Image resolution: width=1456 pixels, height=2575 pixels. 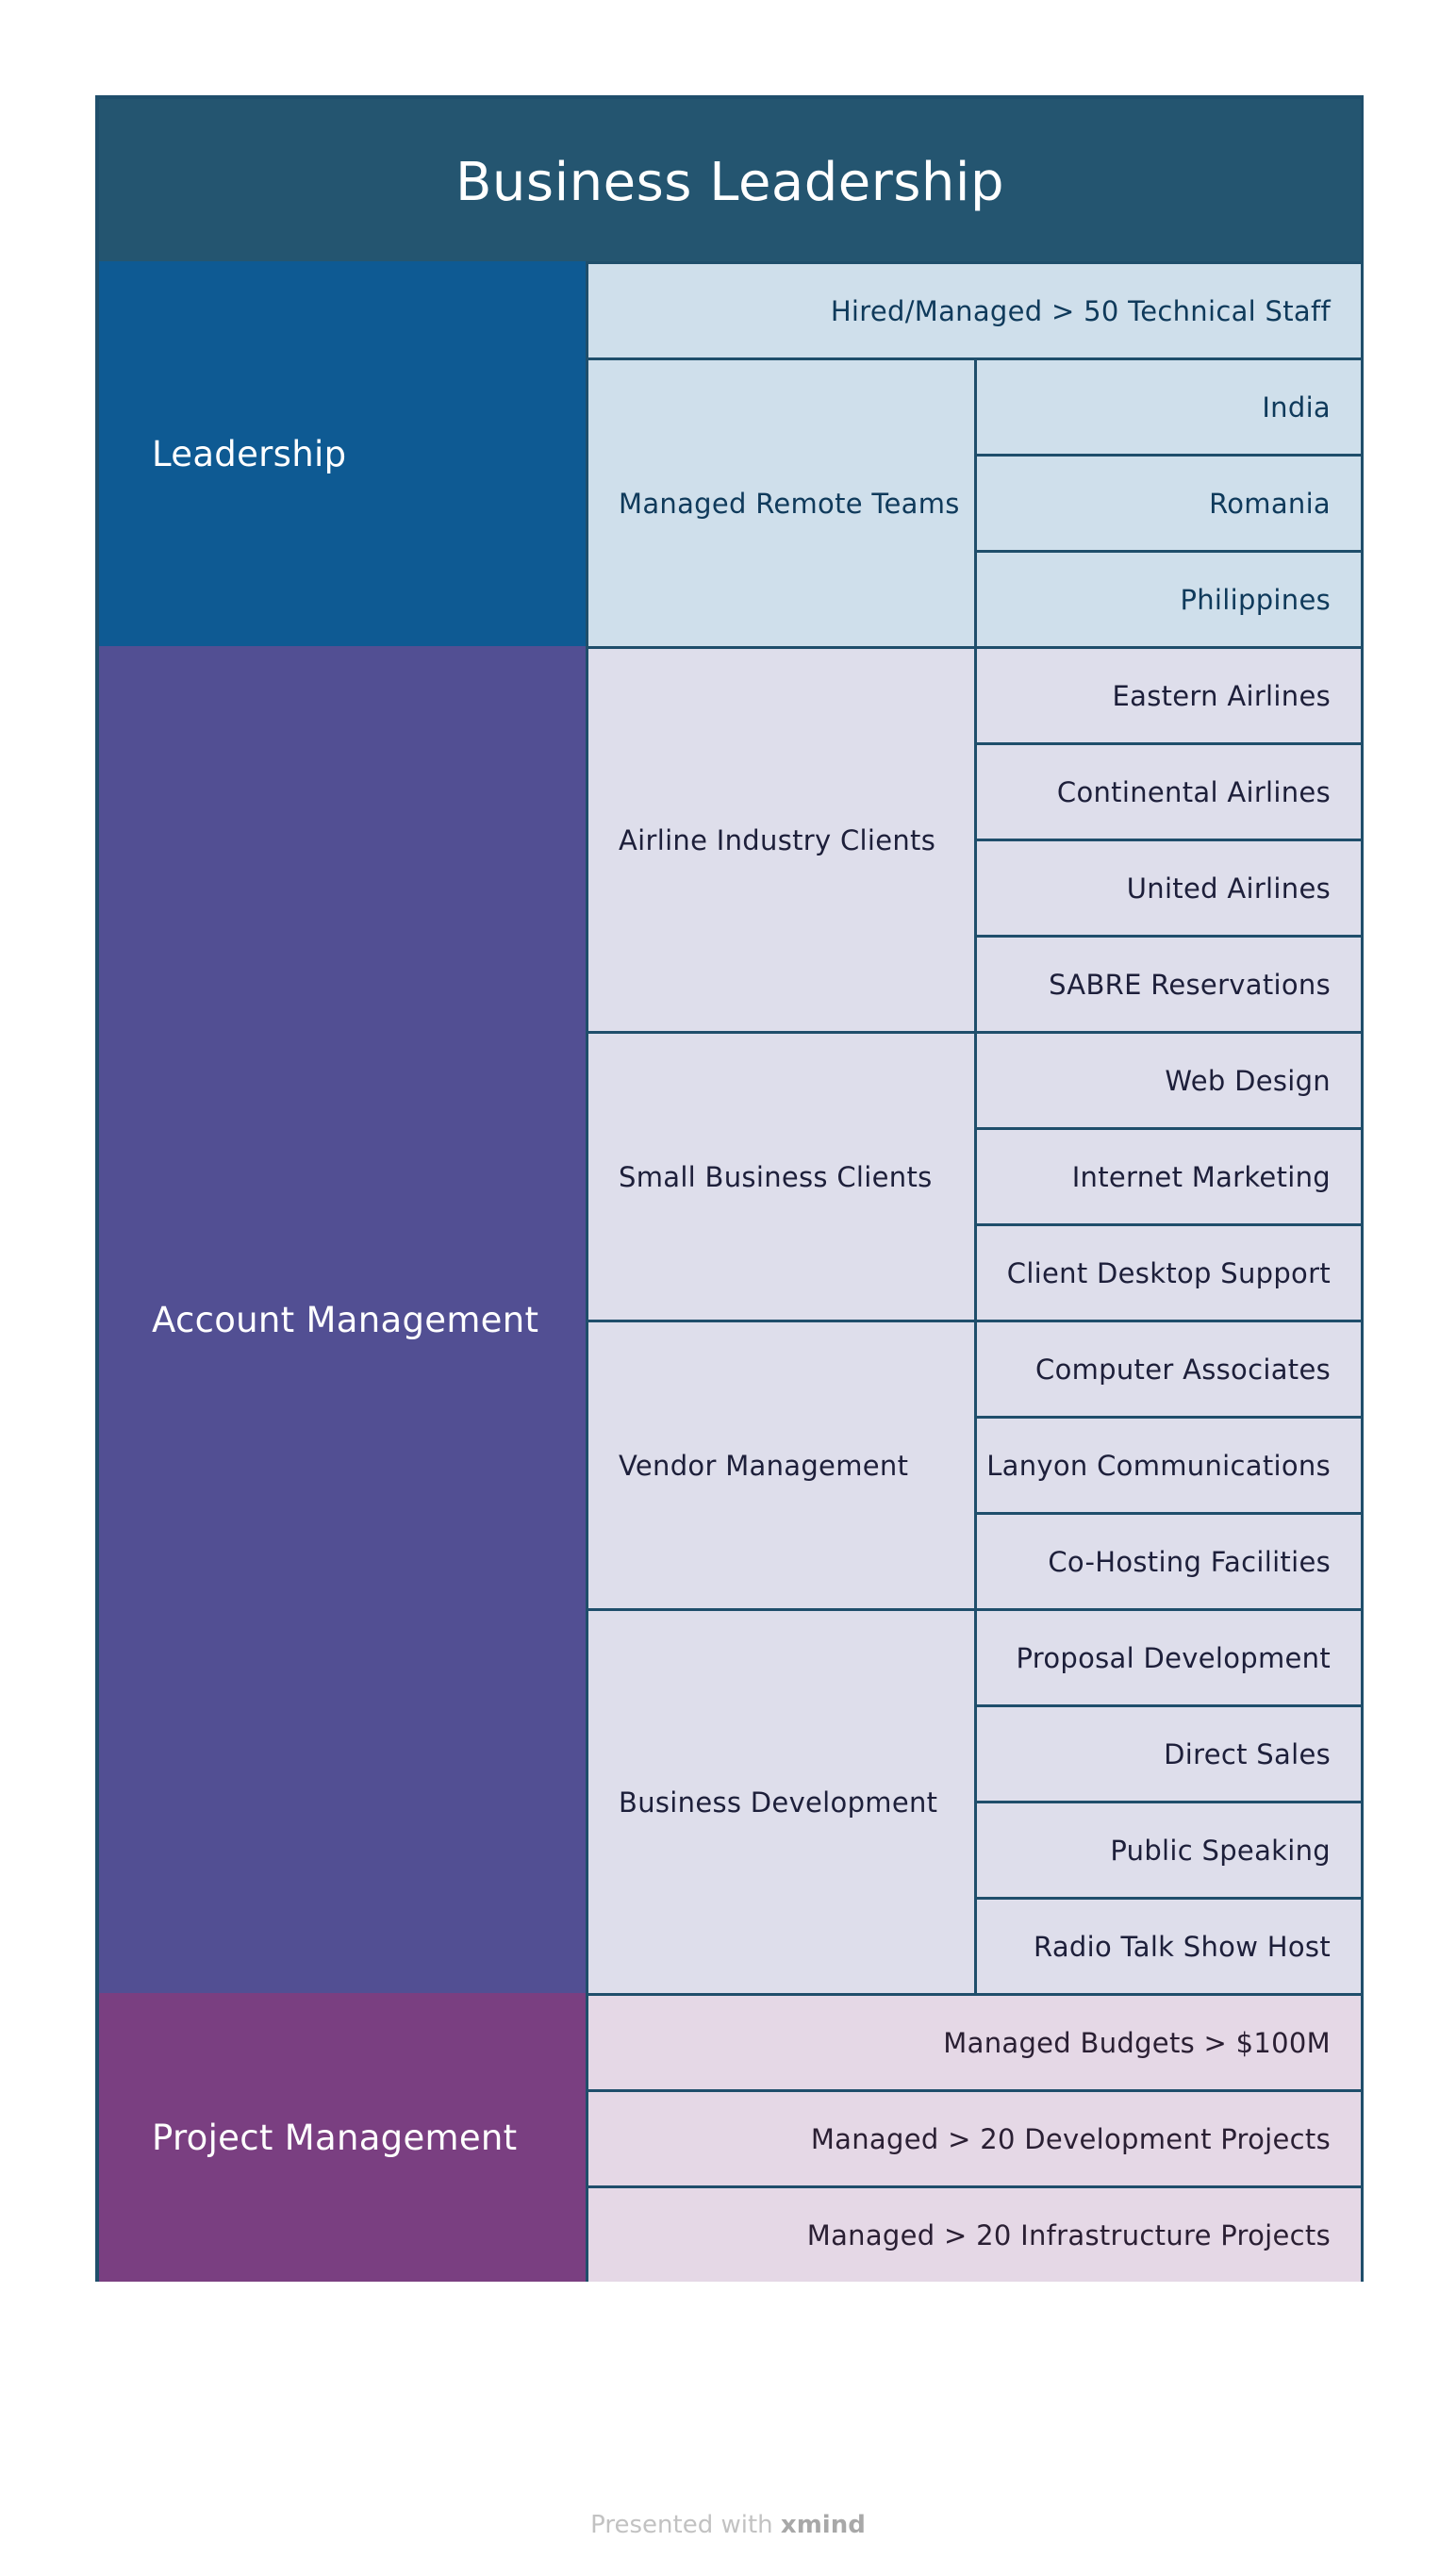 I want to click on airline-item: Continental Airlines, so click(x=1167, y=790).